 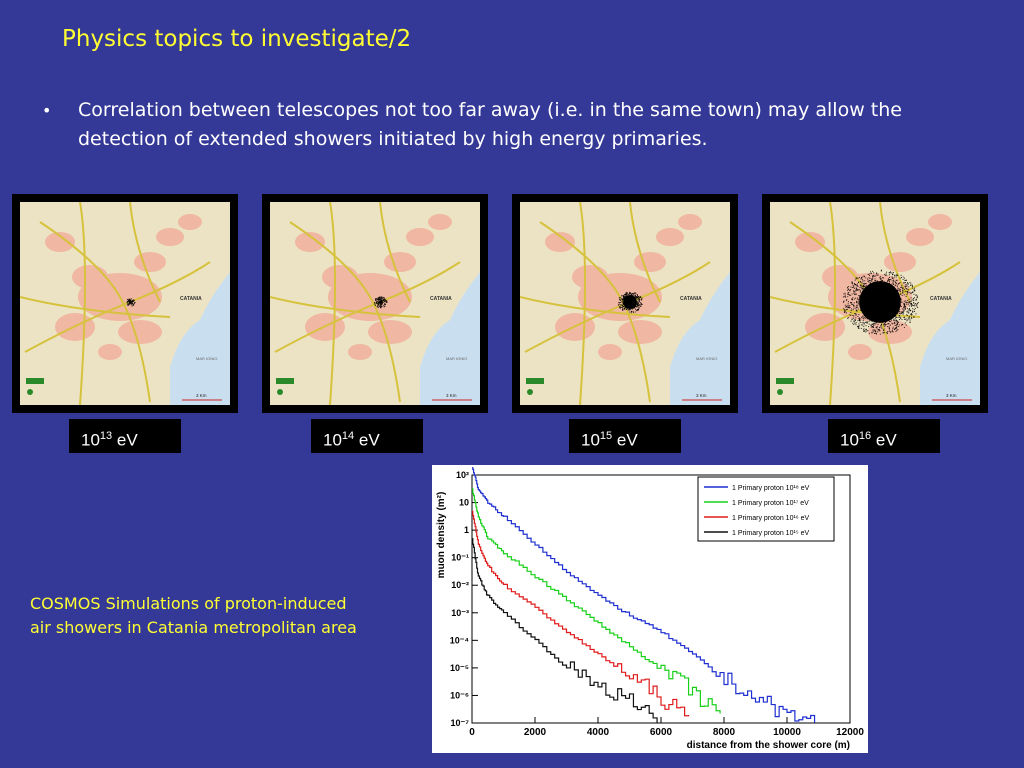 What do you see at coordinates (367, 436) in the screenshot?
I see `energy-label-2: 1014 eV` at bounding box center [367, 436].